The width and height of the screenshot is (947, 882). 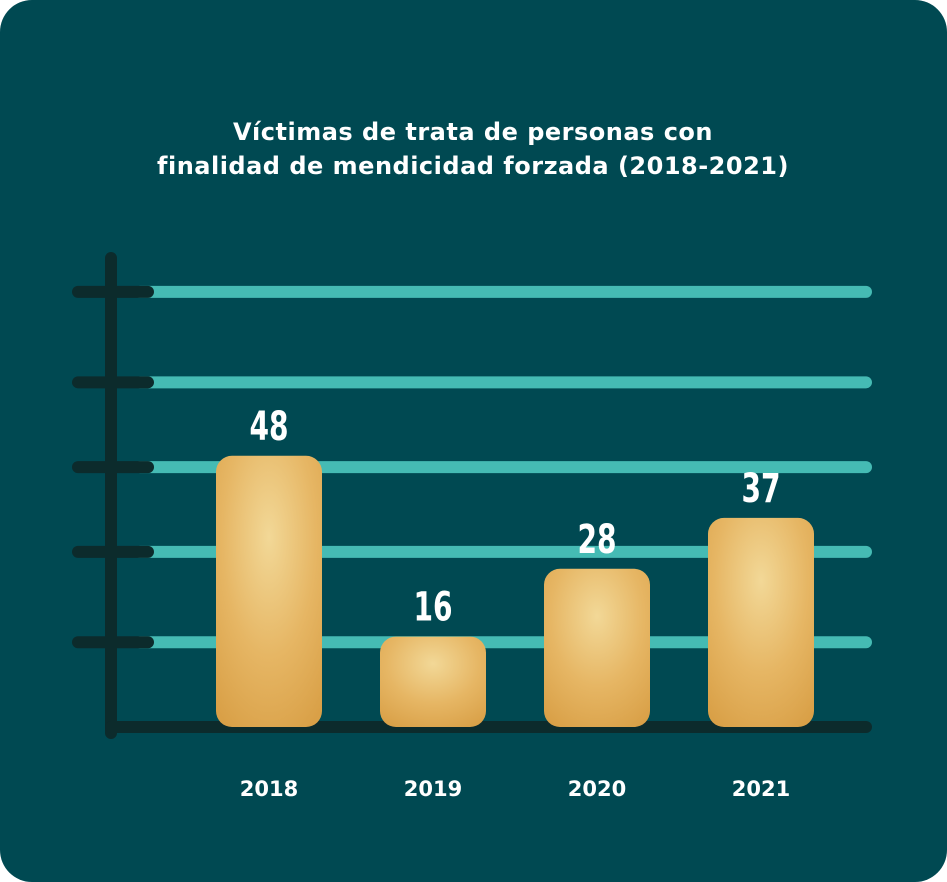 What do you see at coordinates (433, 789) in the screenshot?
I see `x-tick-label: 2019` at bounding box center [433, 789].